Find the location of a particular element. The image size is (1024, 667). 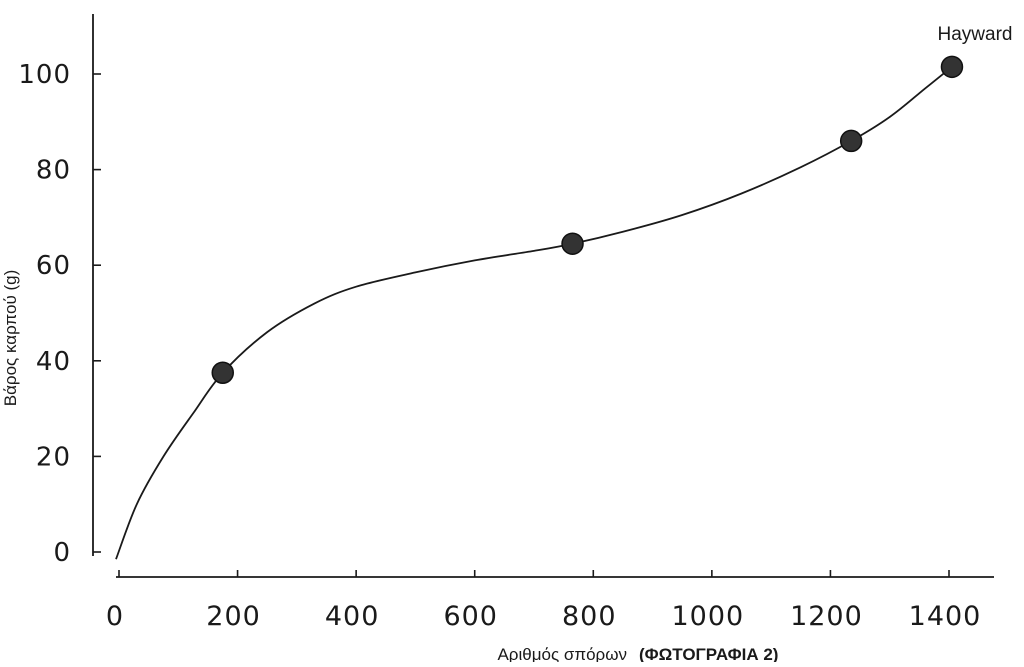

chart-caption: (ΦΩΤΟΓΡΑΦΙΑ 2) is located at coordinates (708, 653).